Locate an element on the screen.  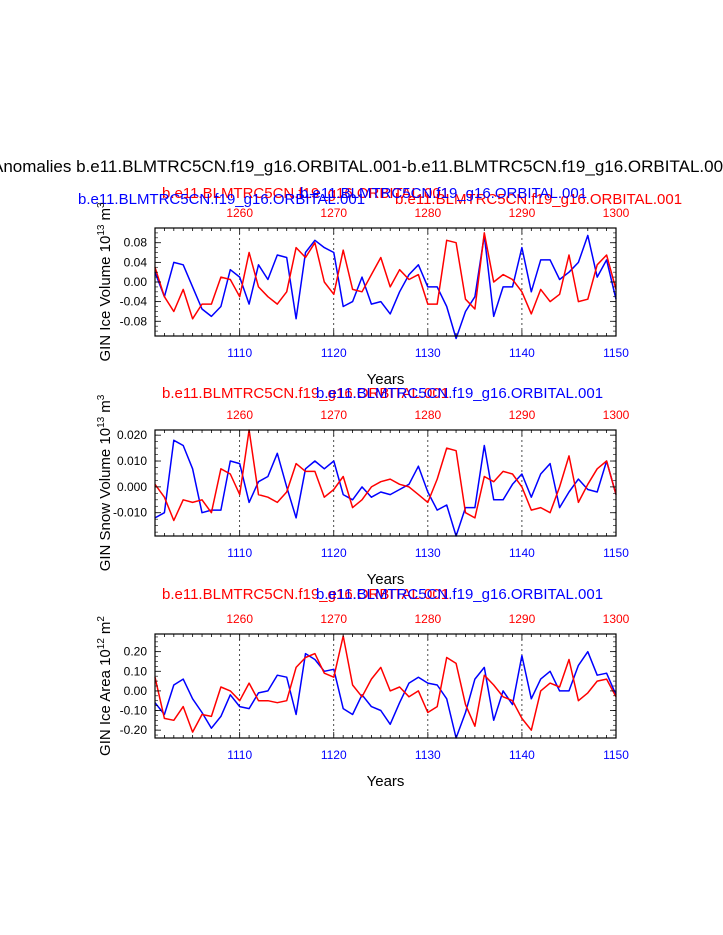
y-axis-label: GIN Snow Volume 1013 m3 is located at coordinates (105, 482).